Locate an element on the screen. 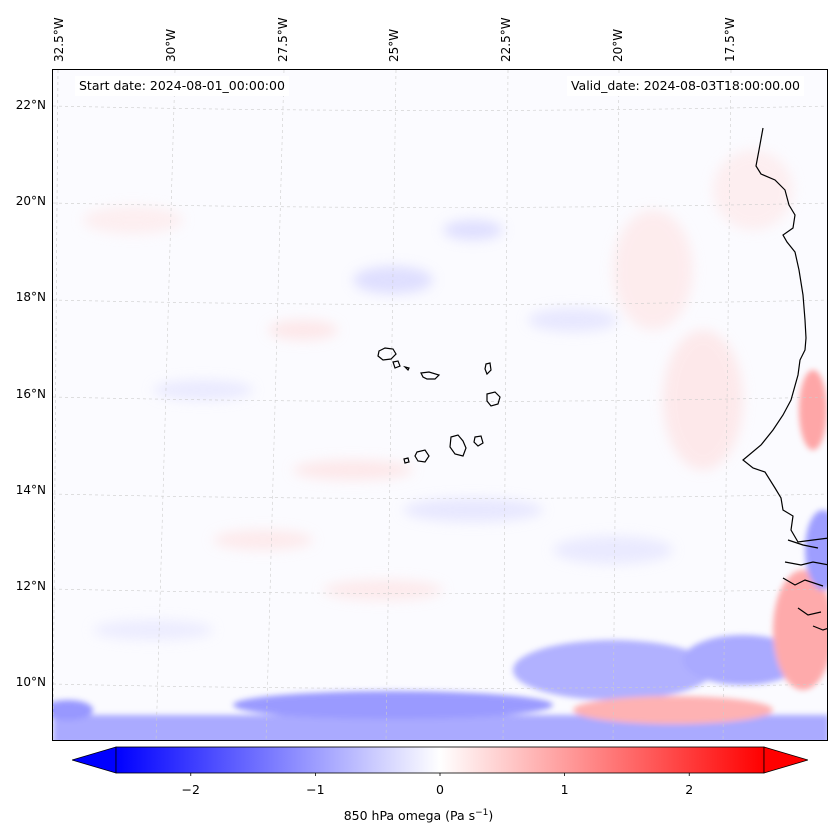 The height and width of the screenshot is (839, 837). colorbar-body is located at coordinates (440, 760).